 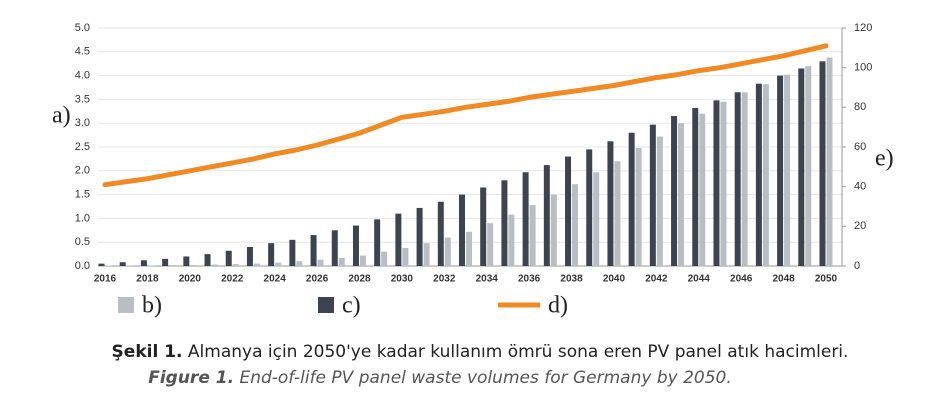 What do you see at coordinates (444, 279) in the screenshot?
I see `x-tick-label: 2032` at bounding box center [444, 279].